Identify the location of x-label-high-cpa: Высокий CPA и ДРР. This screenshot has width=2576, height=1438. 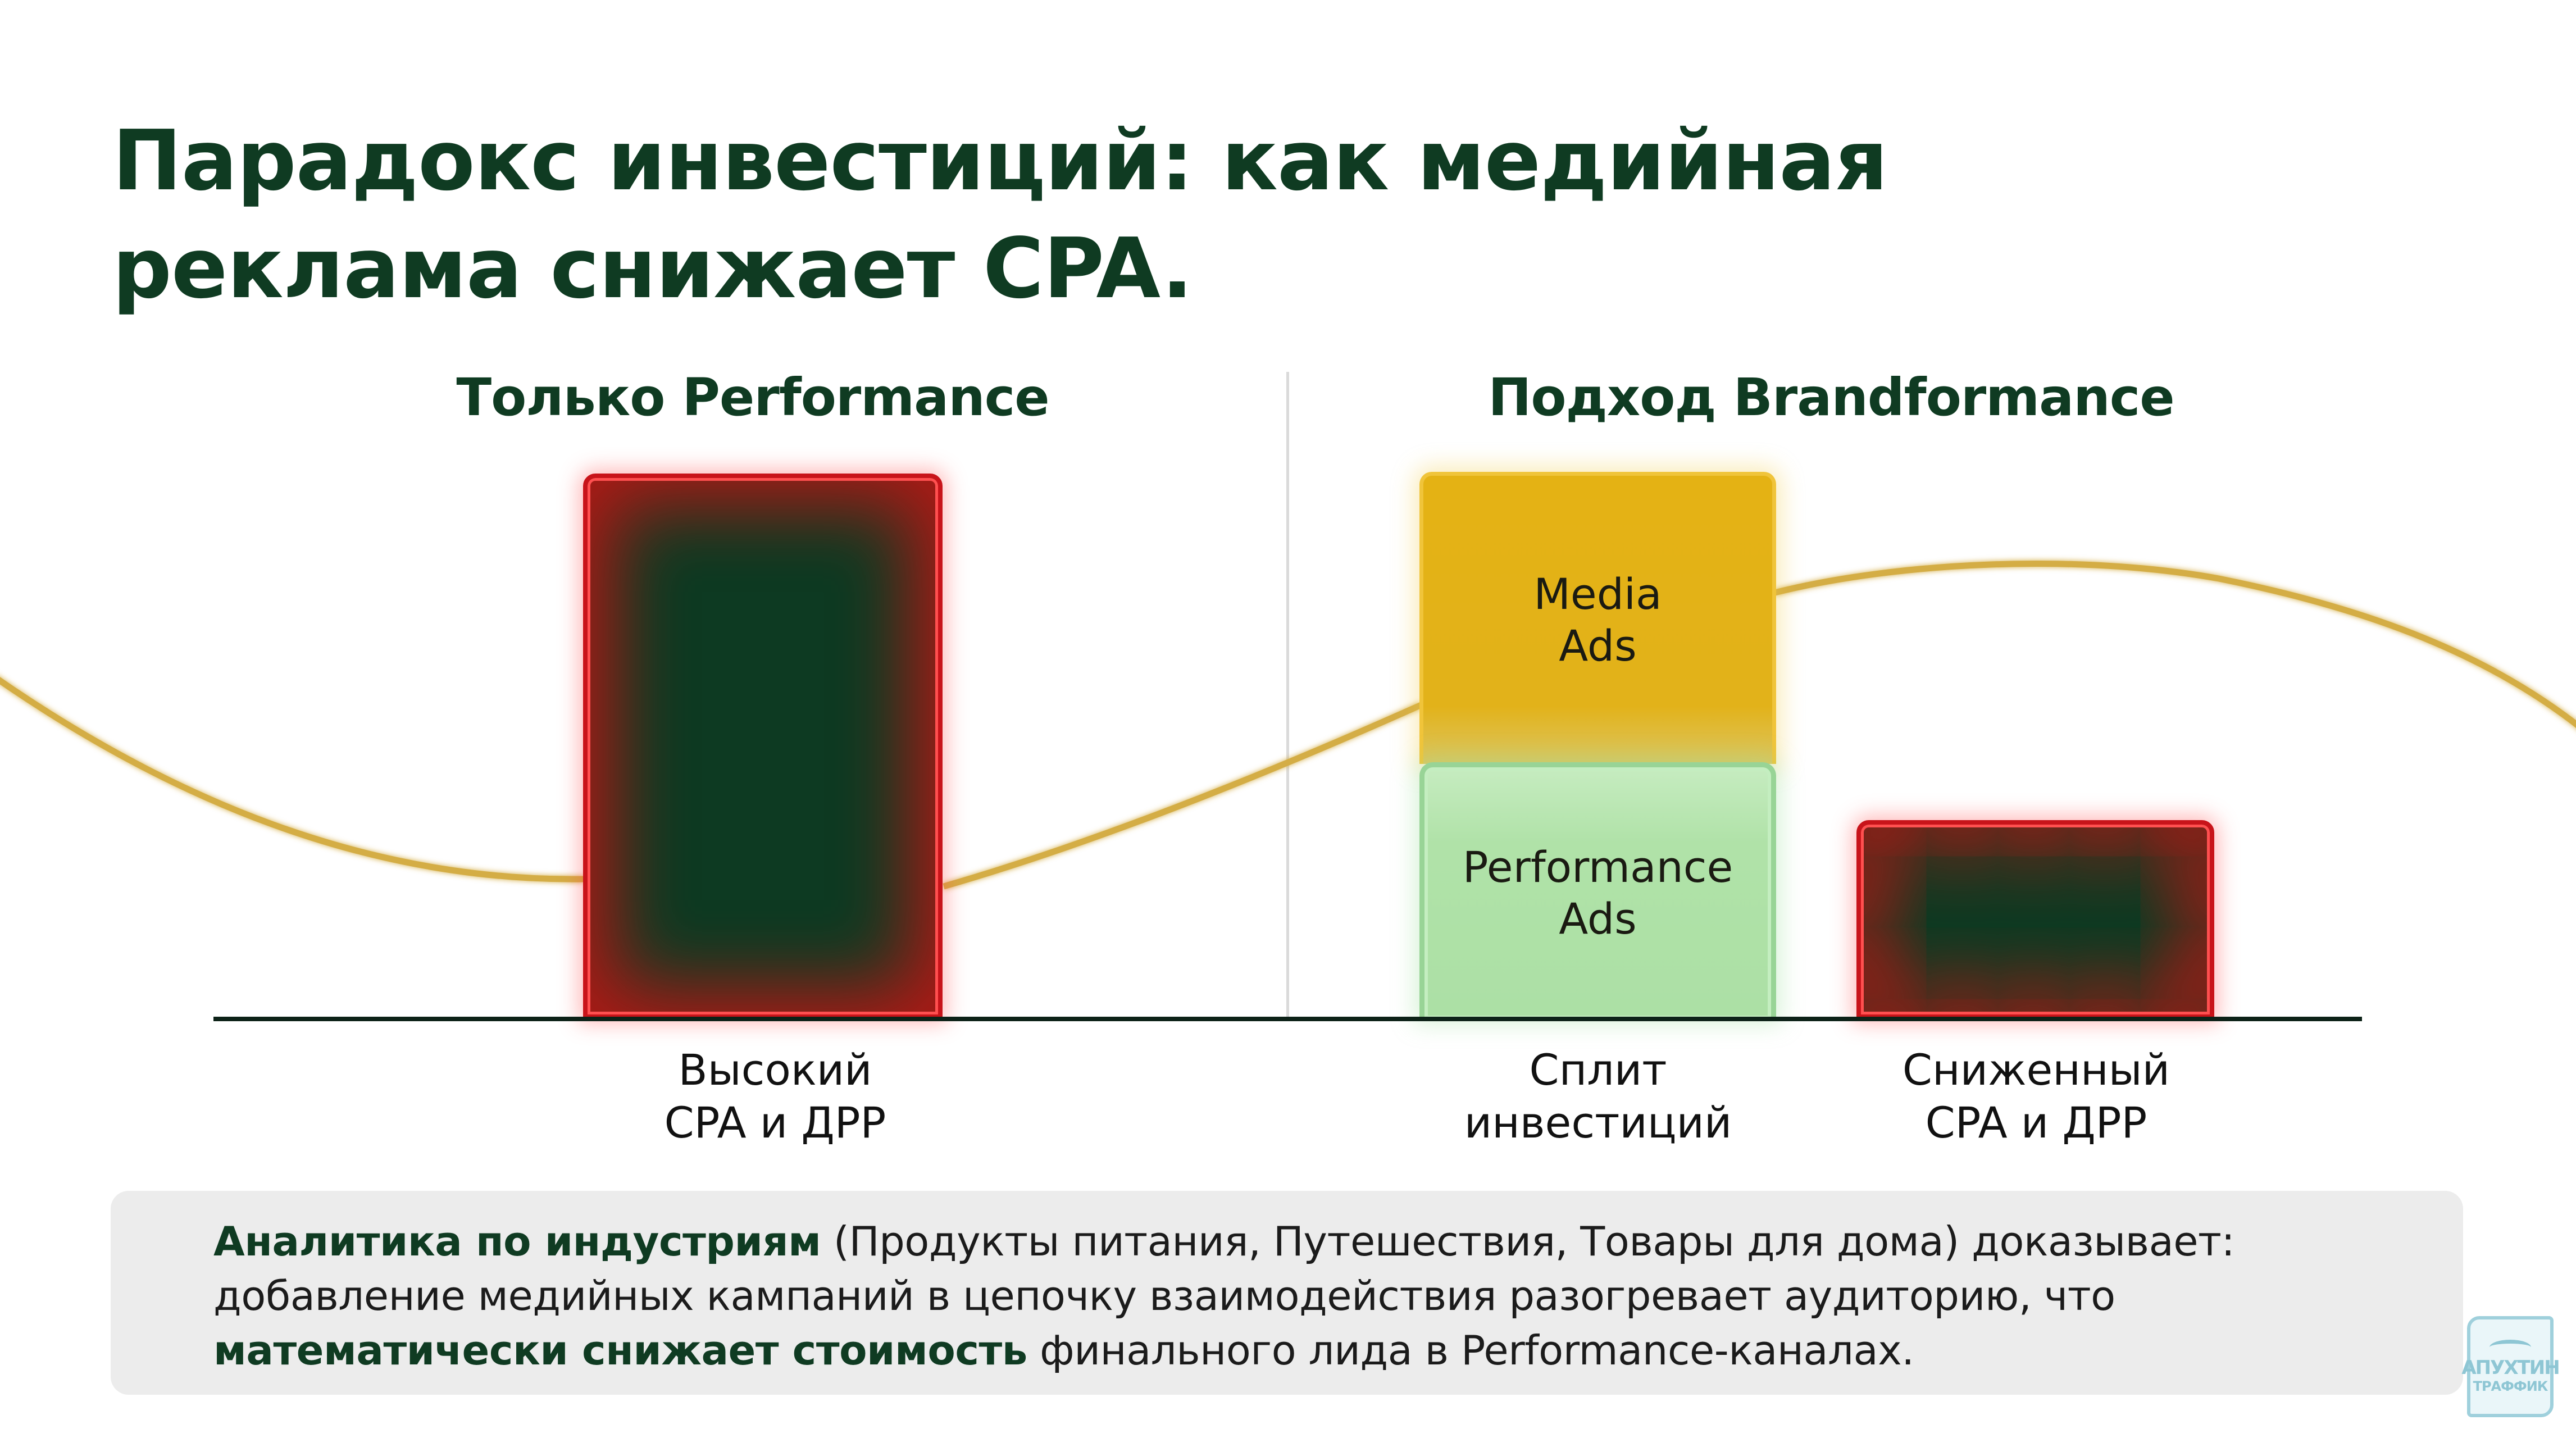
(775, 1097).